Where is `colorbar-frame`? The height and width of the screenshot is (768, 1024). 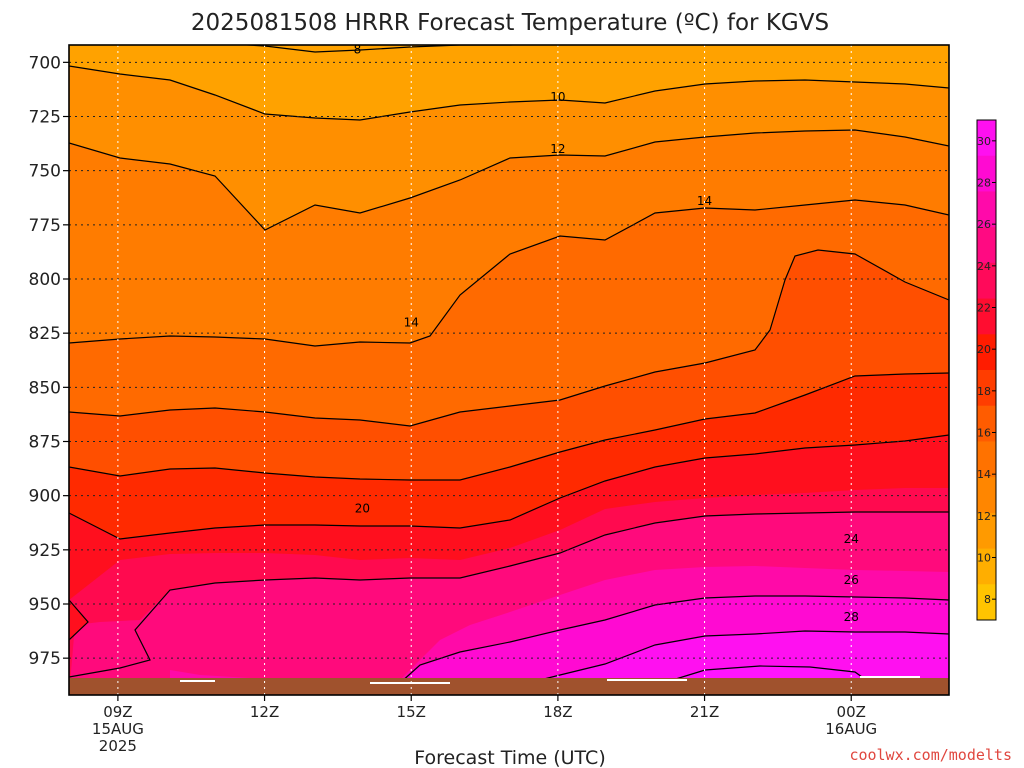 colorbar-frame is located at coordinates (986, 370).